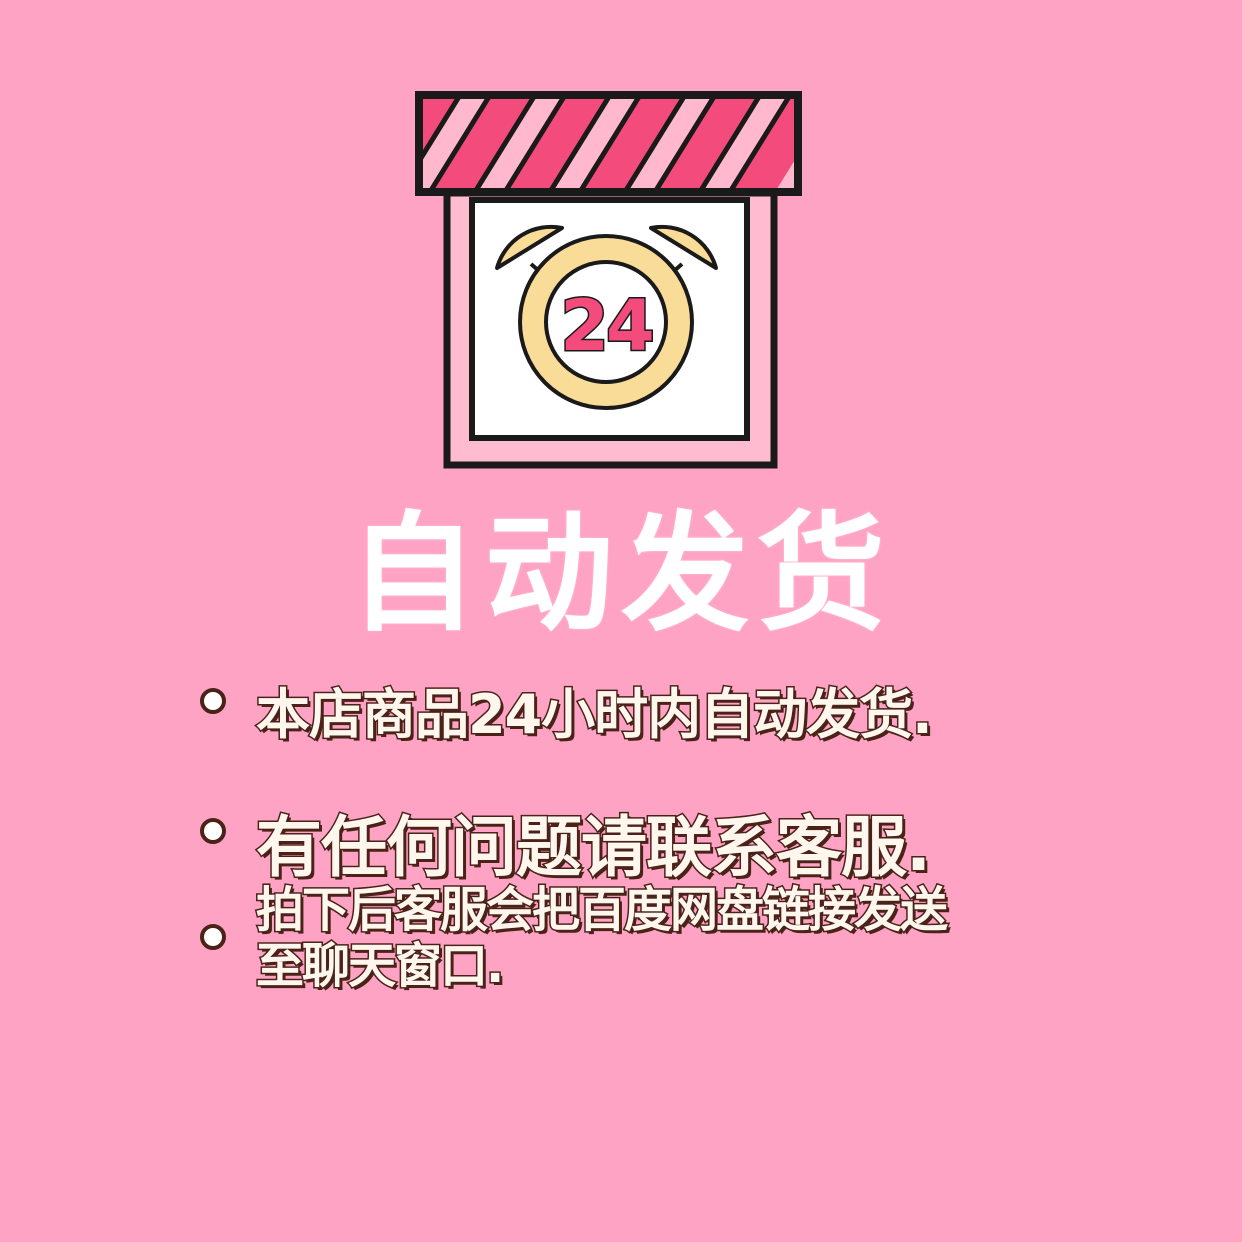 The image size is (1242, 1242). What do you see at coordinates (601, 910) in the screenshot?
I see `bullet-text-line: 拍下后客服会把百度网盘链接发送` at bounding box center [601, 910].